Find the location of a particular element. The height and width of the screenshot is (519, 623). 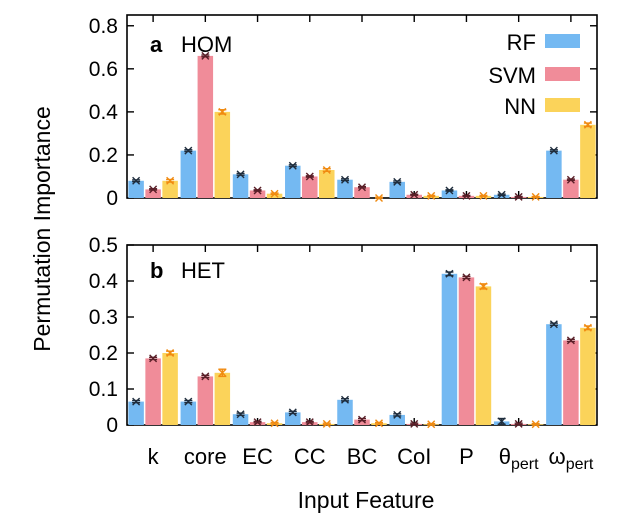

x-tick-label: CoI is located at coordinates (414, 456).